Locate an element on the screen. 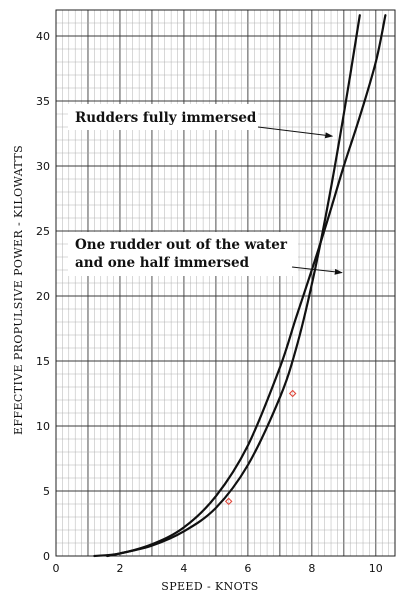  x-tick-label: 8 is located at coordinates (311, 568).